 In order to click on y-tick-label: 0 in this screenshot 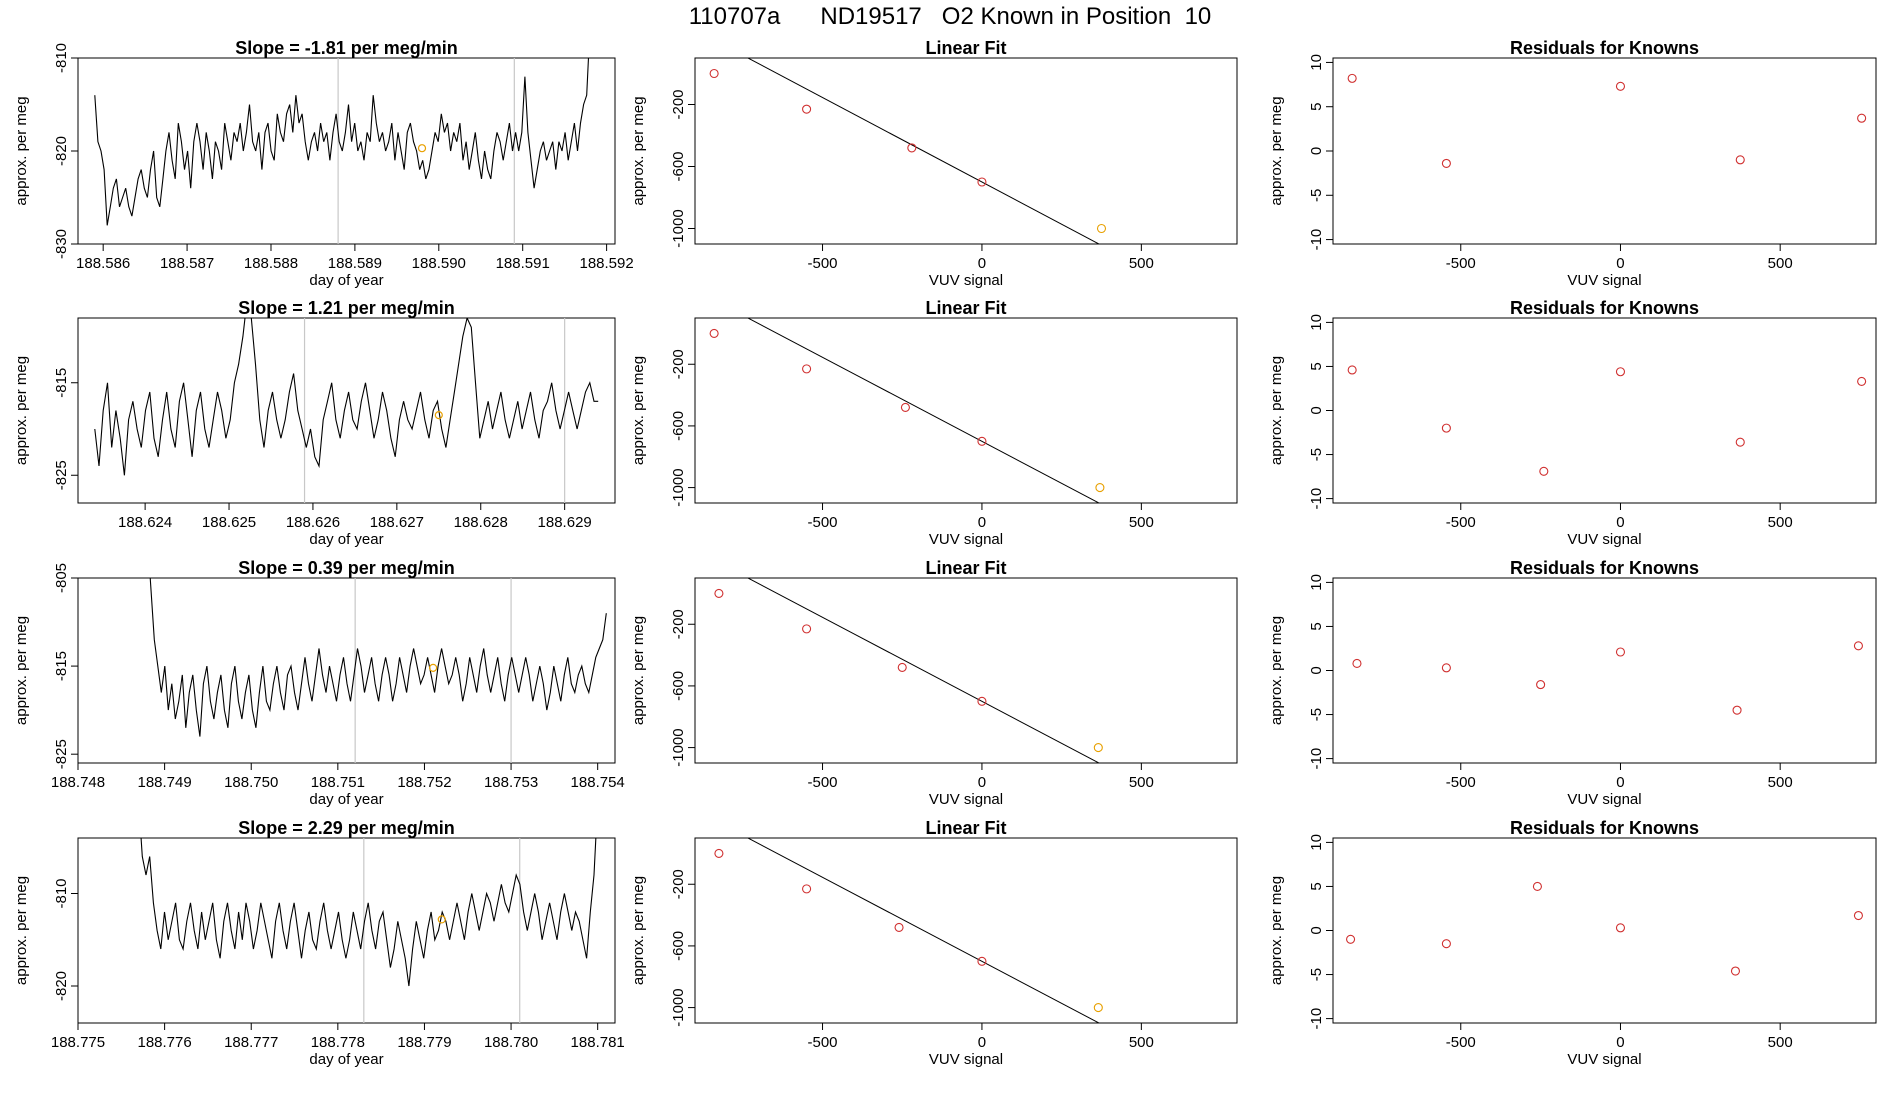, I will do `click(1316, 151)`.